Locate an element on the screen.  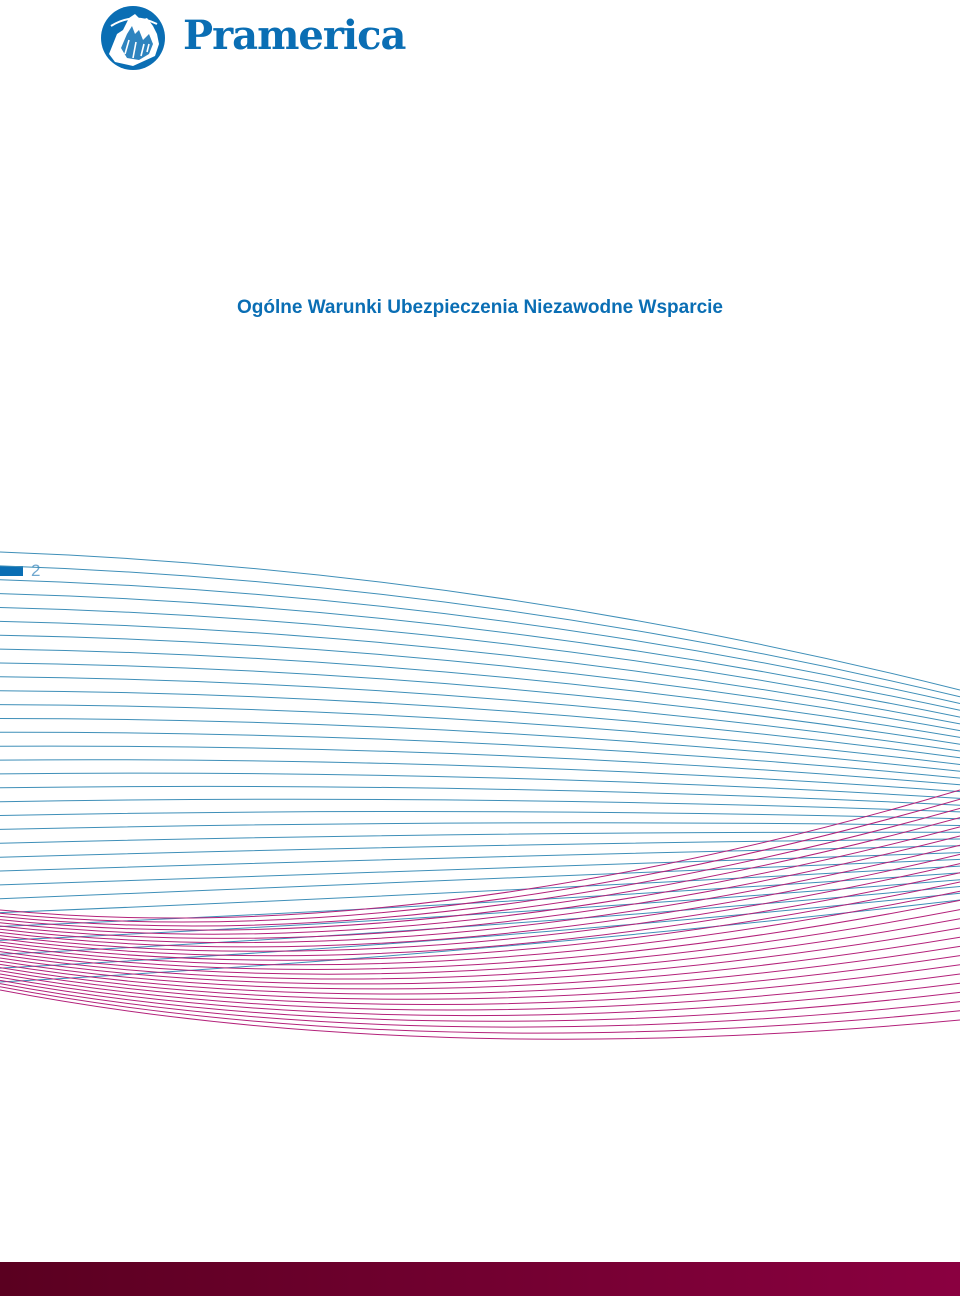
logo-sky-swoosh is located at coordinates (134, 22).